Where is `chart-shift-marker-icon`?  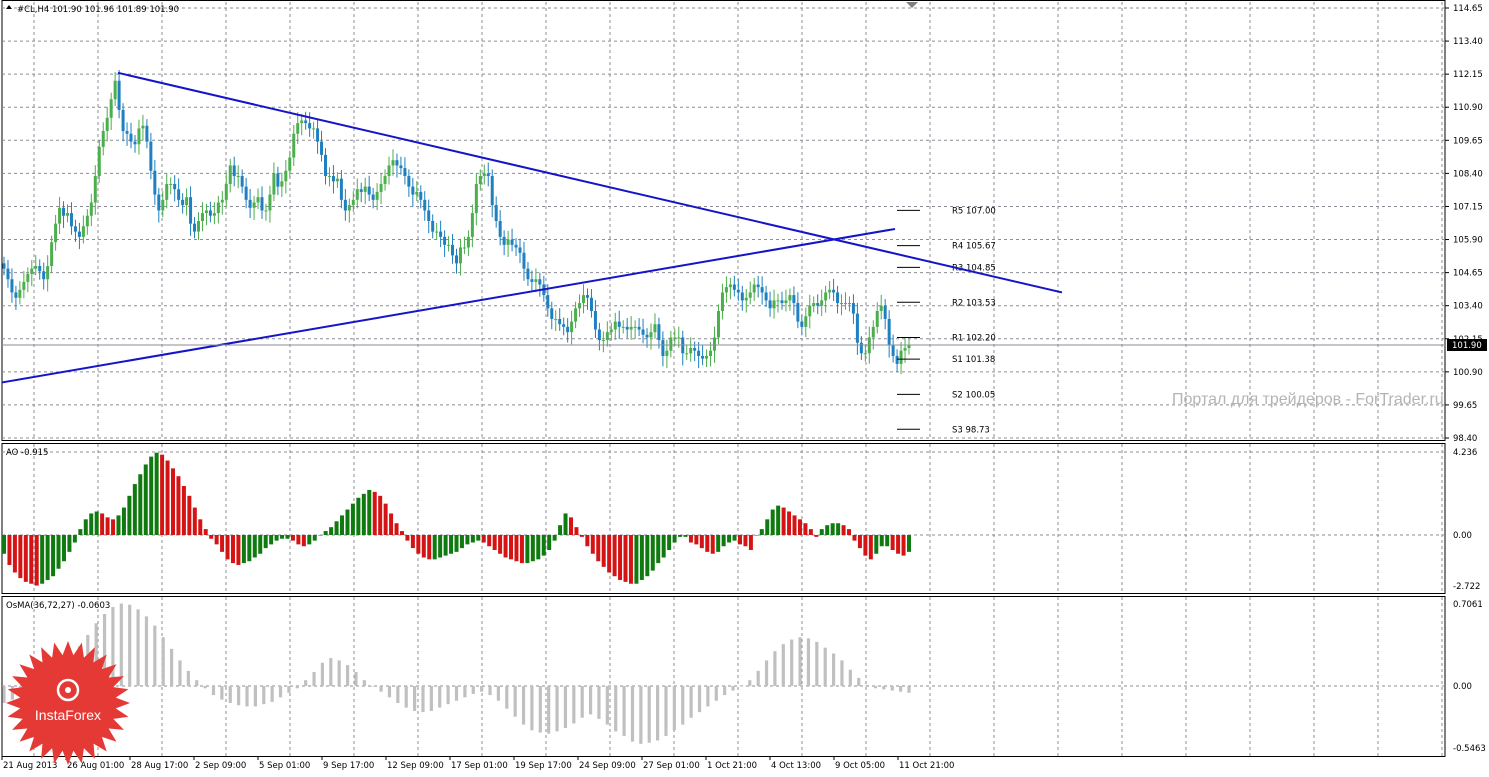 chart-shift-marker-icon is located at coordinates (912, 5).